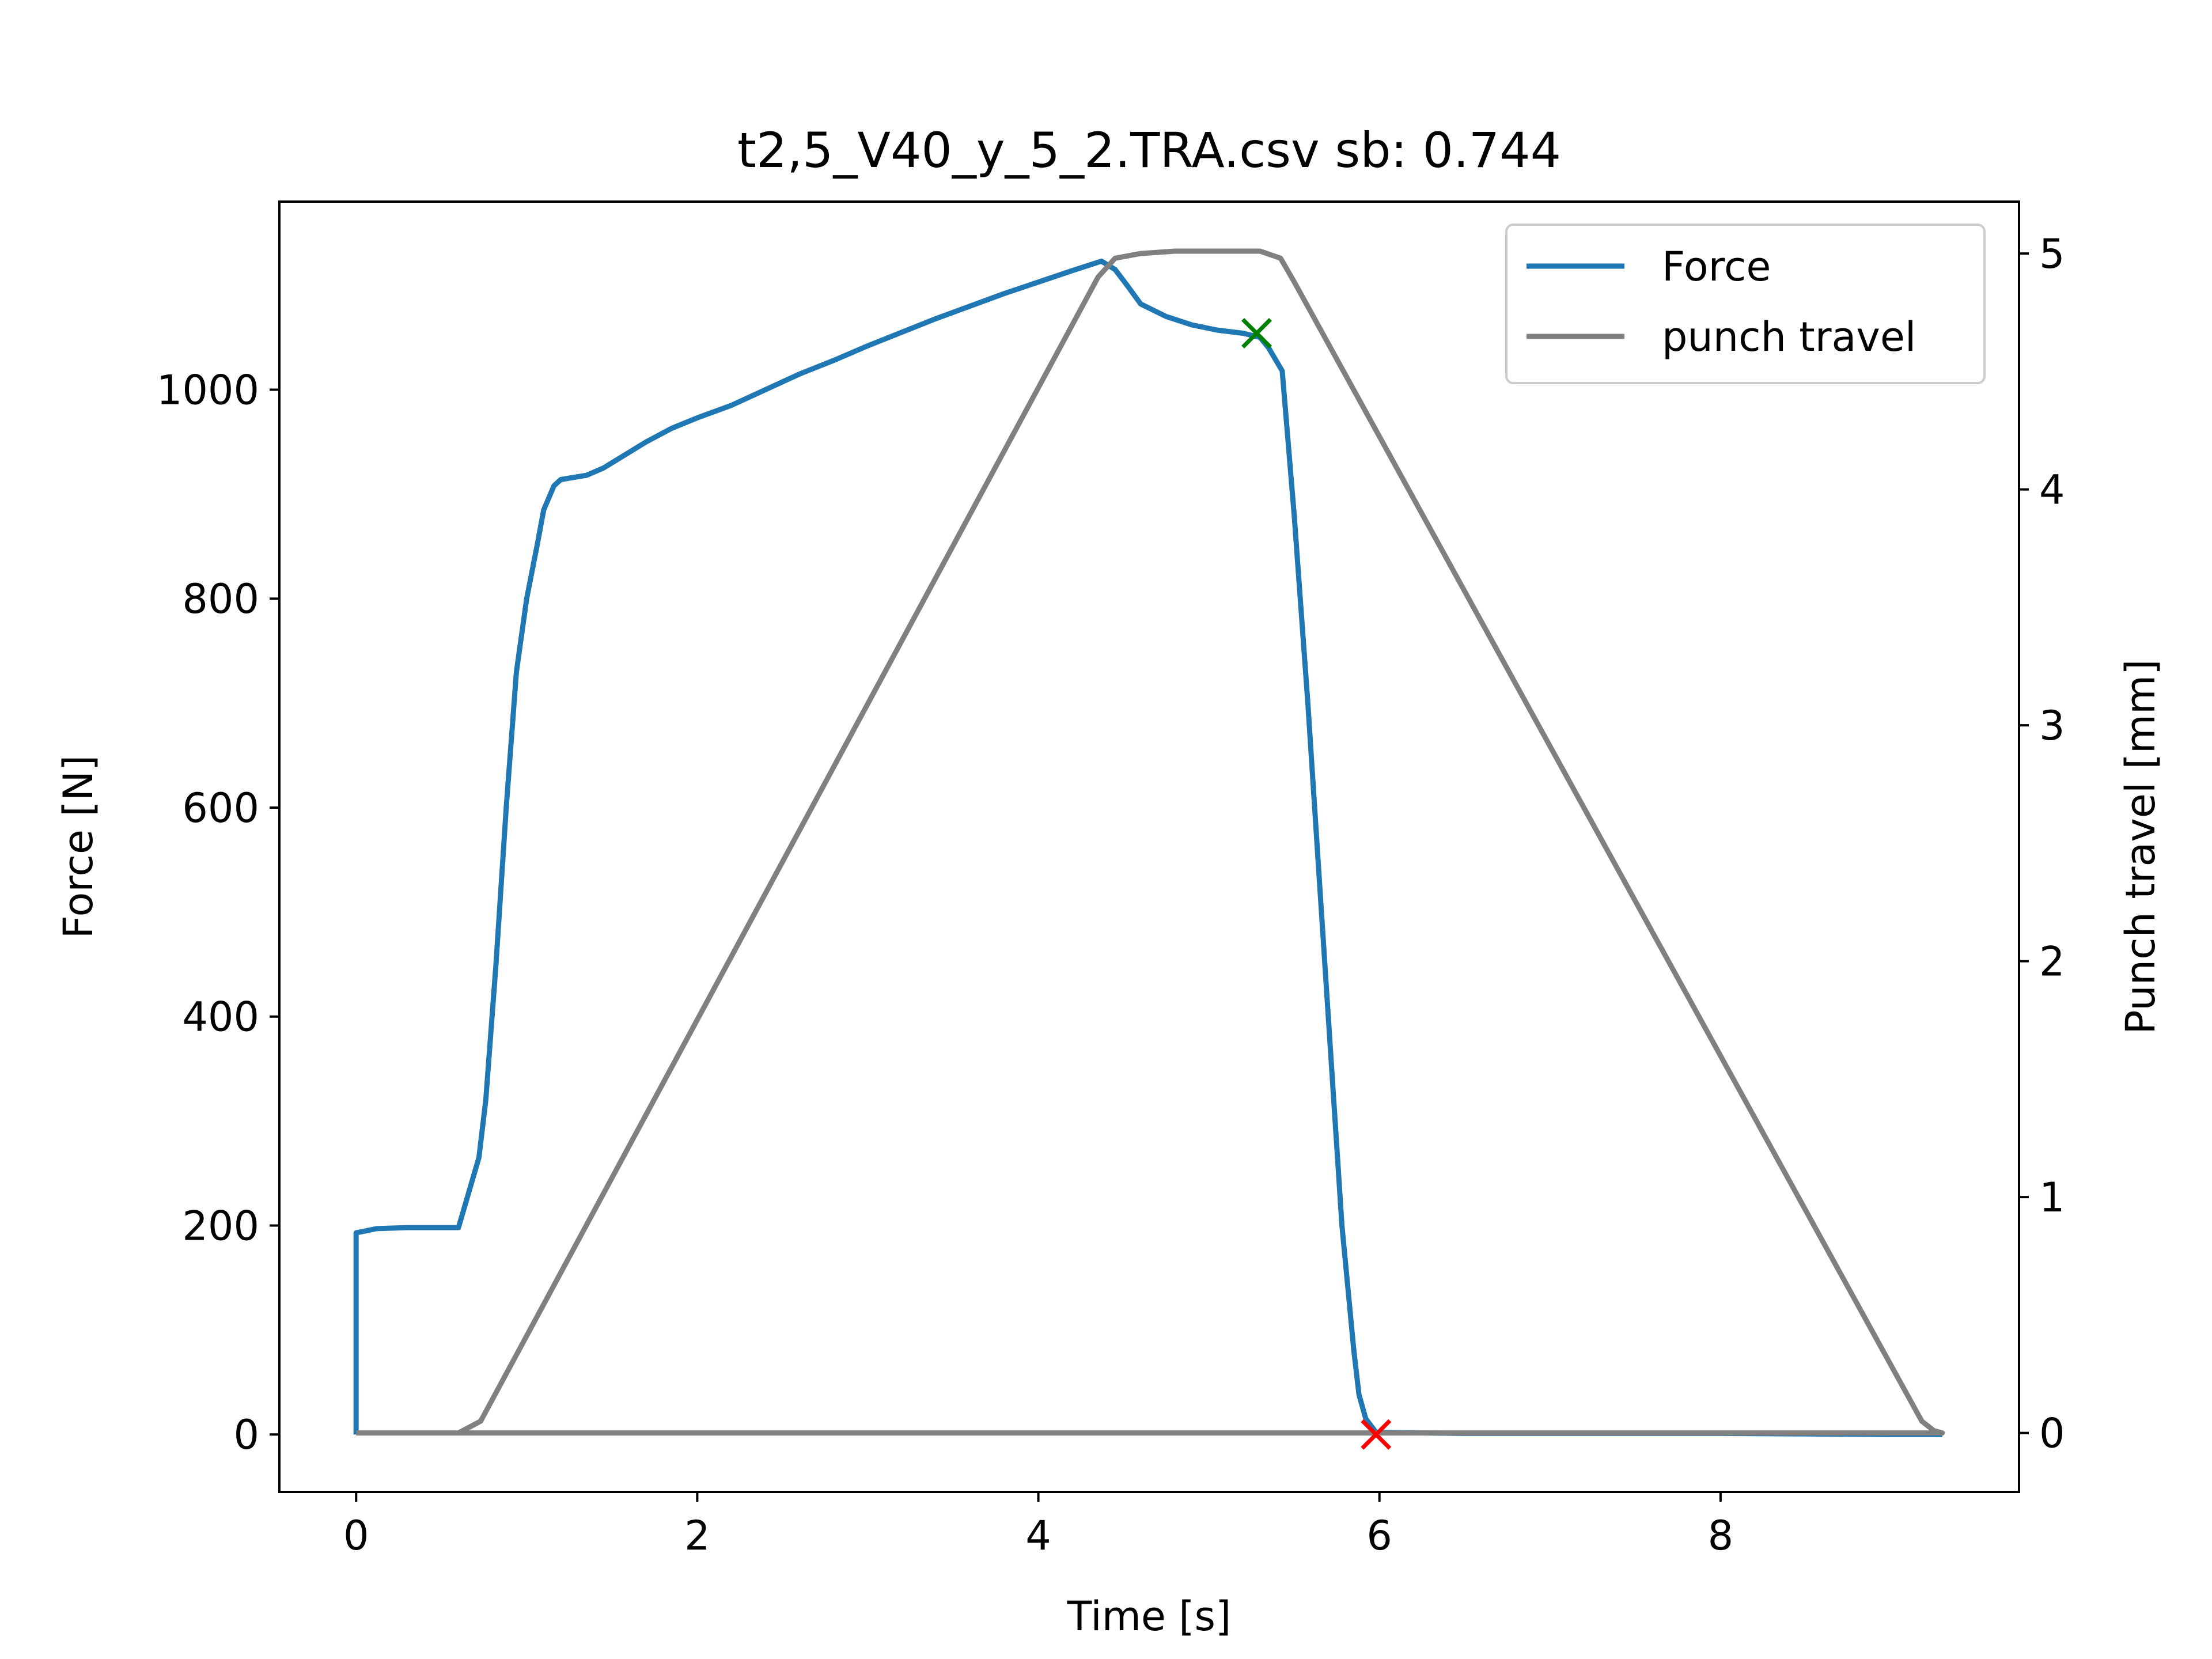 The height and width of the screenshot is (1659, 2212). I want to click on legend: Force punch travel, so click(1745, 304).